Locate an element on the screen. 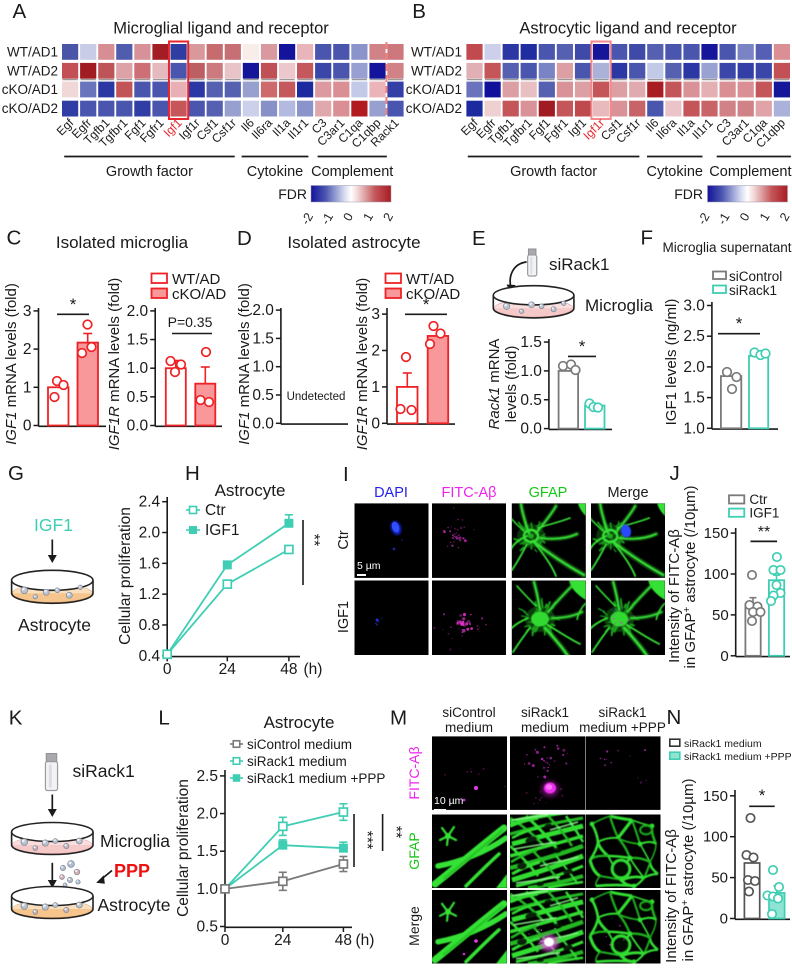 This screenshot has width=792, height=977. svg-text: 0.8 is located at coordinates (150, 625).